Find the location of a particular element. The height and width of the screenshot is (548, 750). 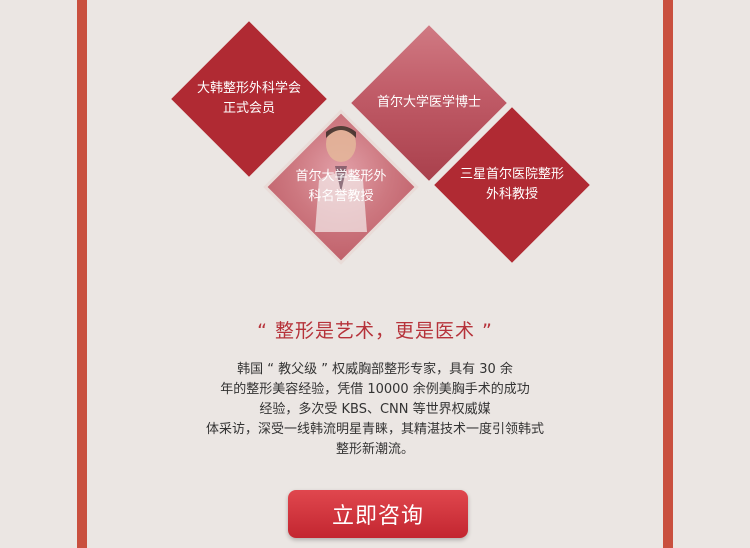

description-line: 体采访，深受一线韩流明星青睐，其精湛技术一度引领韩式 is located at coordinates (374, 429).